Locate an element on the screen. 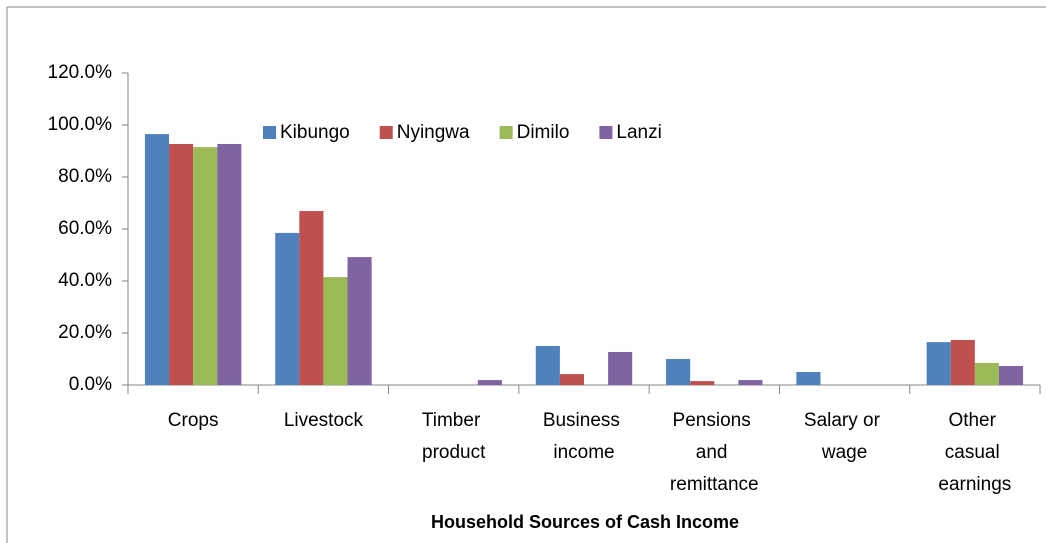  legend-label: Dimilo is located at coordinates (543, 132).